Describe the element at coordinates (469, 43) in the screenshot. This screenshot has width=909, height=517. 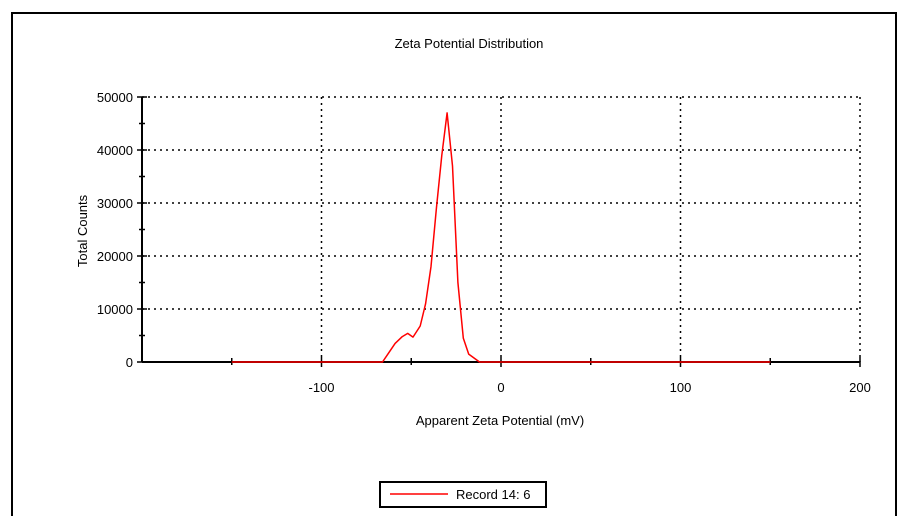
I see `chart-title: Zeta Potential Distribution` at that location.